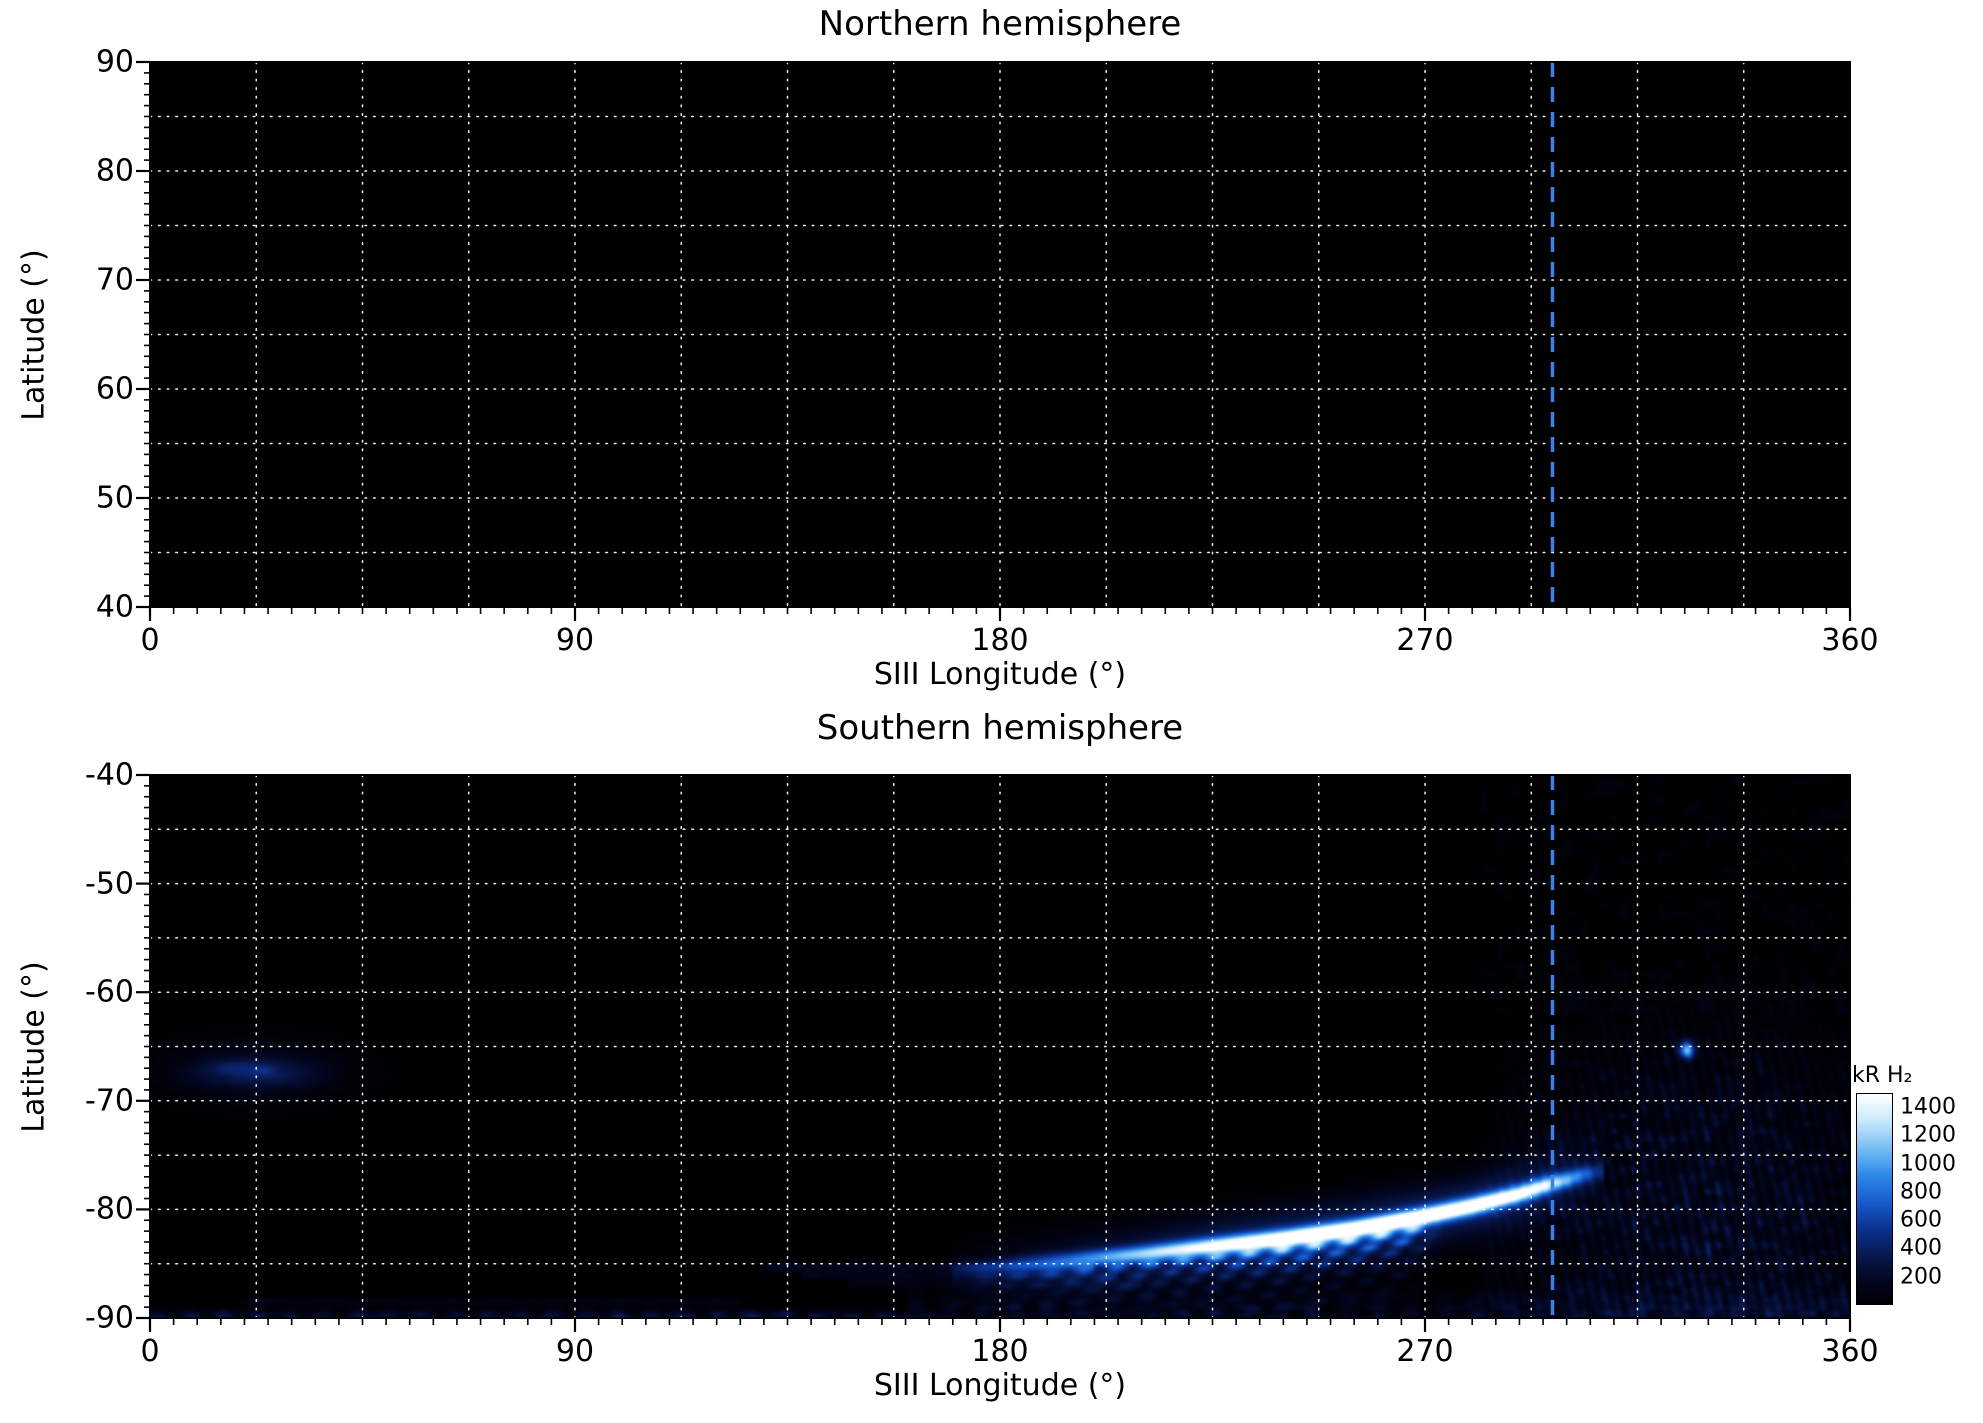  I want to click on colorbar-title: kR H₂, so click(1882, 1075).